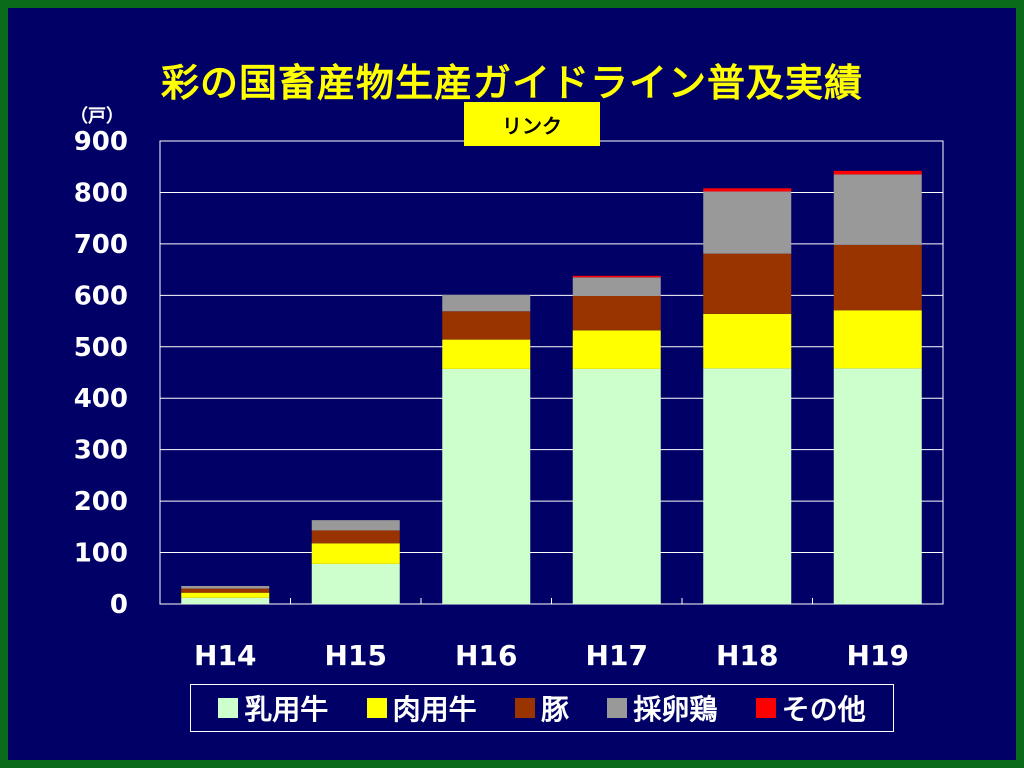  Describe the element at coordinates (434, 709) in the screenshot. I see `legend-label: 肉用牛` at that location.